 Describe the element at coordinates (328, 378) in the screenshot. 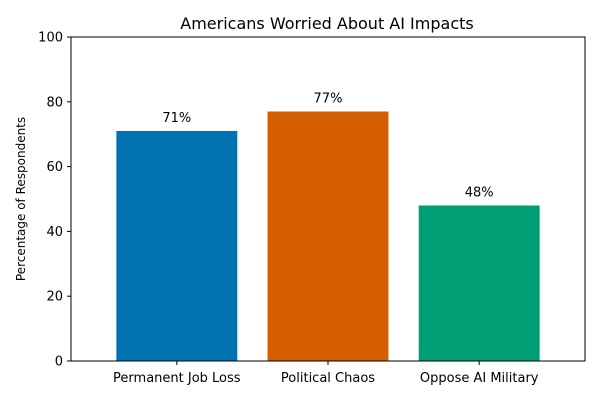

I see `x-tick-label: Political Chaos` at that location.